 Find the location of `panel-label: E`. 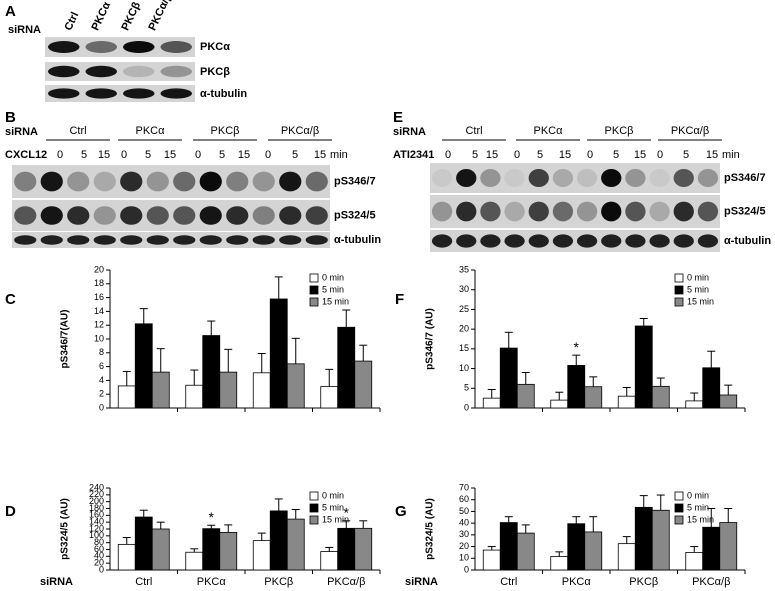

panel-label: E is located at coordinates (398, 117).